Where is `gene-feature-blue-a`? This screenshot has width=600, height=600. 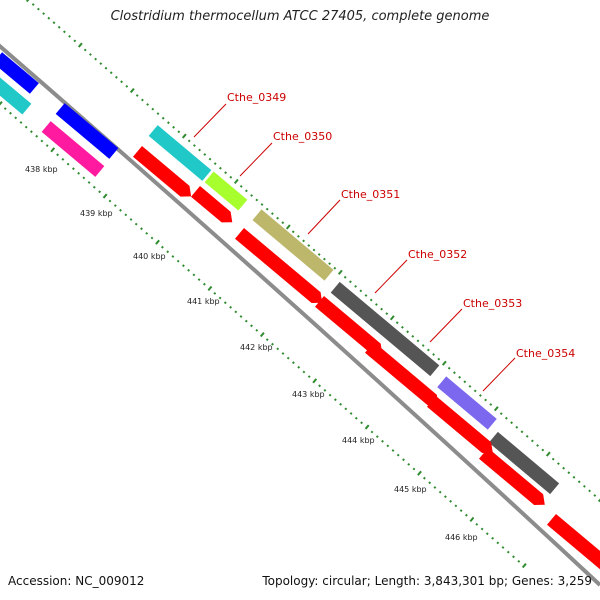 gene-feature-blue-a is located at coordinates (19, 73).